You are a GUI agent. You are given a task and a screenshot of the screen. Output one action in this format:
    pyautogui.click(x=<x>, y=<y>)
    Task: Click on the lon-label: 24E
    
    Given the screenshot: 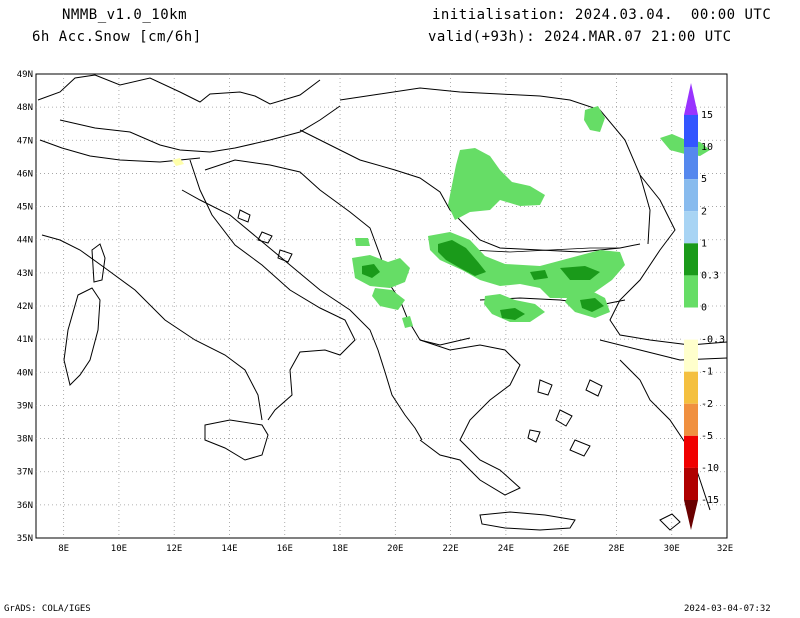 What is the action you would take?
    pyautogui.click(x=506, y=549)
    